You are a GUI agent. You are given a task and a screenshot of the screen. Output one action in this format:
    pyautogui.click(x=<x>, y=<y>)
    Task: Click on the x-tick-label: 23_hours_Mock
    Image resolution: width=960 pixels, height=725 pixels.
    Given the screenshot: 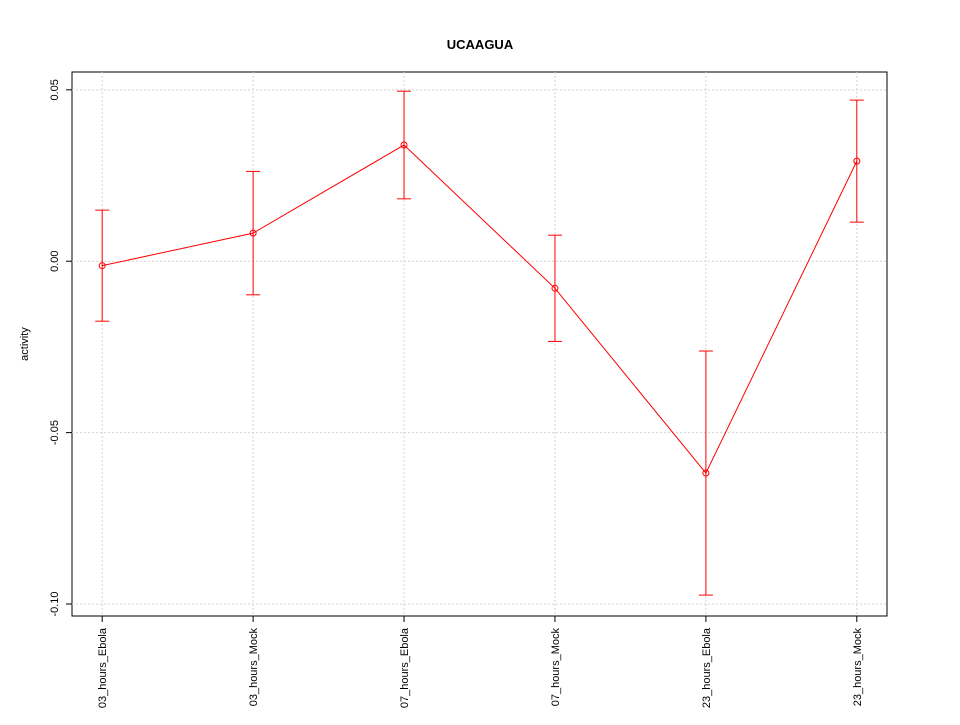 What is the action you would take?
    pyautogui.click(x=858, y=667)
    